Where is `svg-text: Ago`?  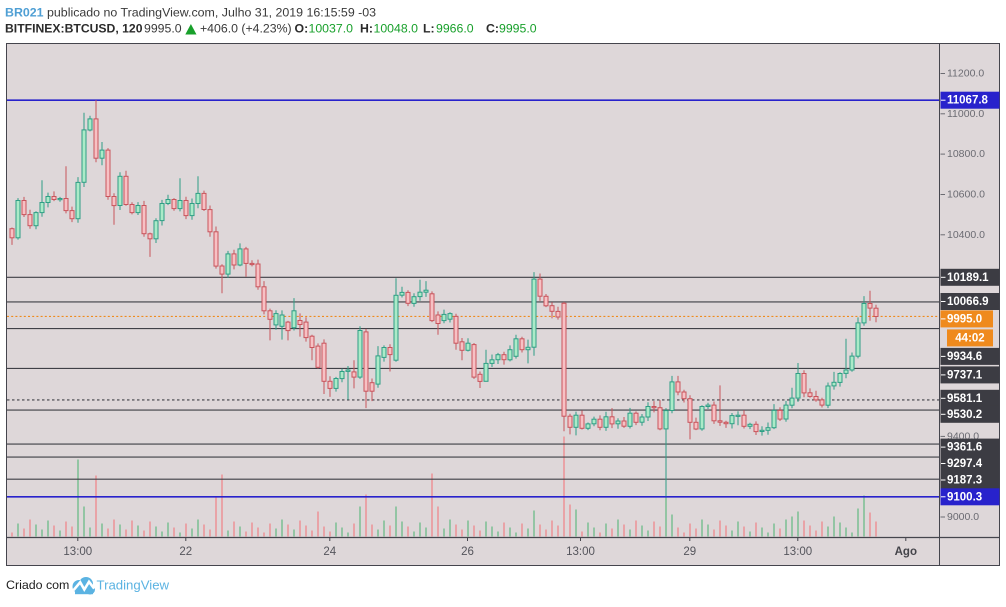
svg-text: Ago is located at coordinates (906, 552).